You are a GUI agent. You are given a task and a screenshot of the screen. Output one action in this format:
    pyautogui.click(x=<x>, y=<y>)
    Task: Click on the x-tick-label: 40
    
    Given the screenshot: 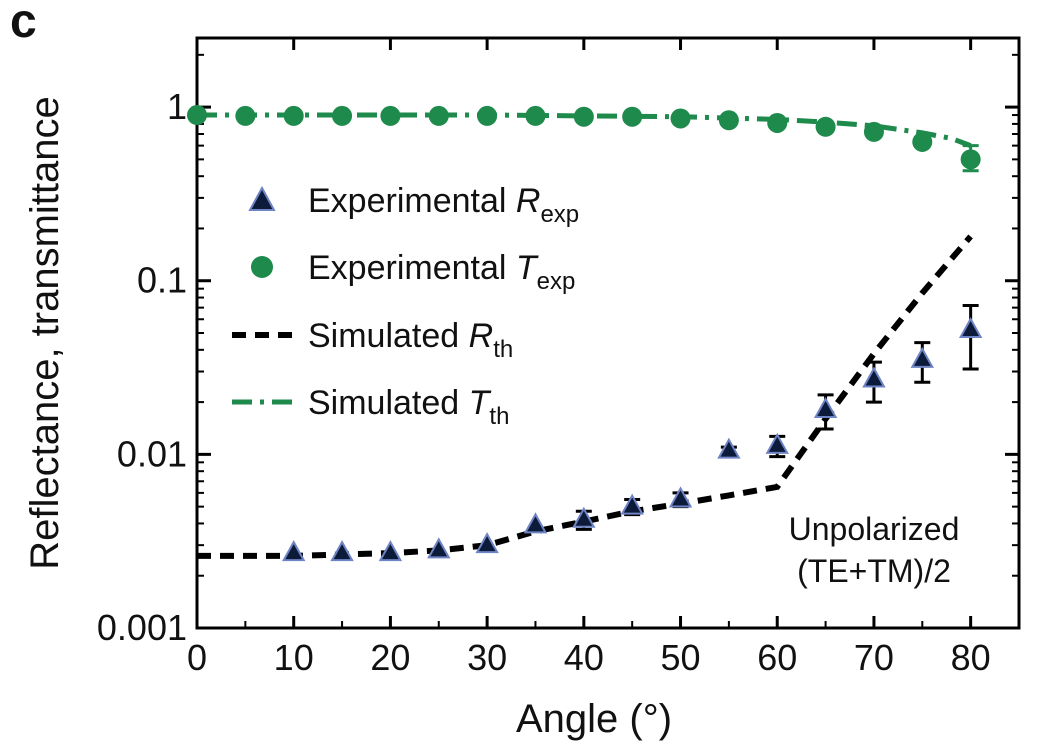 What is the action you would take?
    pyautogui.click(x=584, y=657)
    